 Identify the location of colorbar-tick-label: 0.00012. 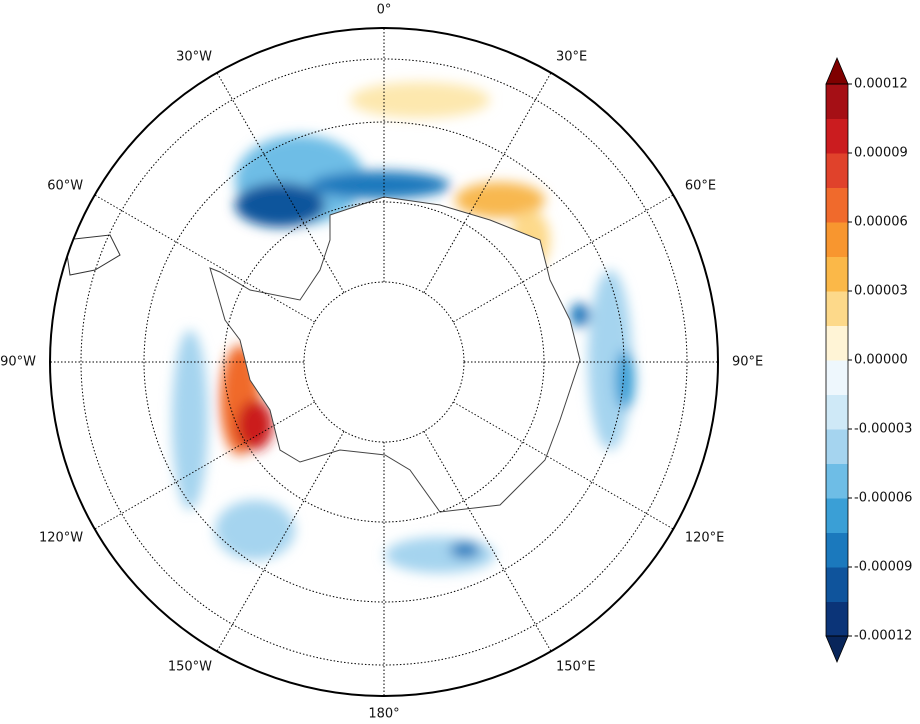
(881, 84).